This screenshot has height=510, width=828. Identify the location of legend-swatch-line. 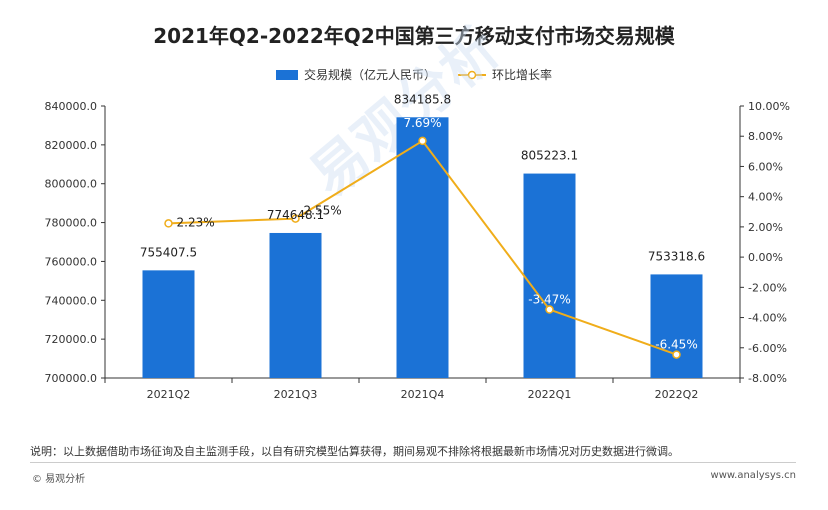
(472, 74).